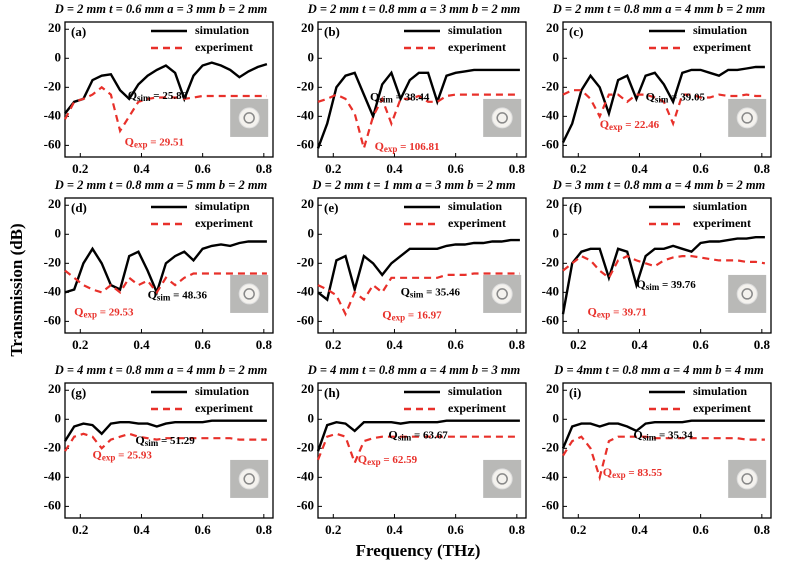 This screenshot has width=797, height=571. I want to click on panel-title: D = 2 mm t = 0.8 mm a = 4 mm b = 2 mm, so click(659, 9).